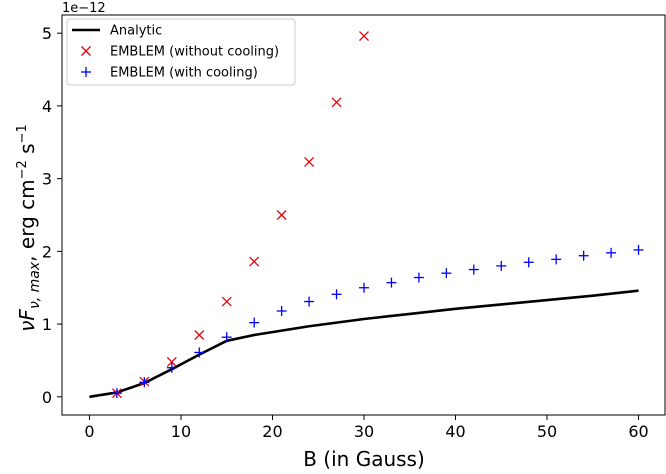 The width and height of the screenshot is (666, 474). I want to click on y-tick-label: 0, so click(47, 397).